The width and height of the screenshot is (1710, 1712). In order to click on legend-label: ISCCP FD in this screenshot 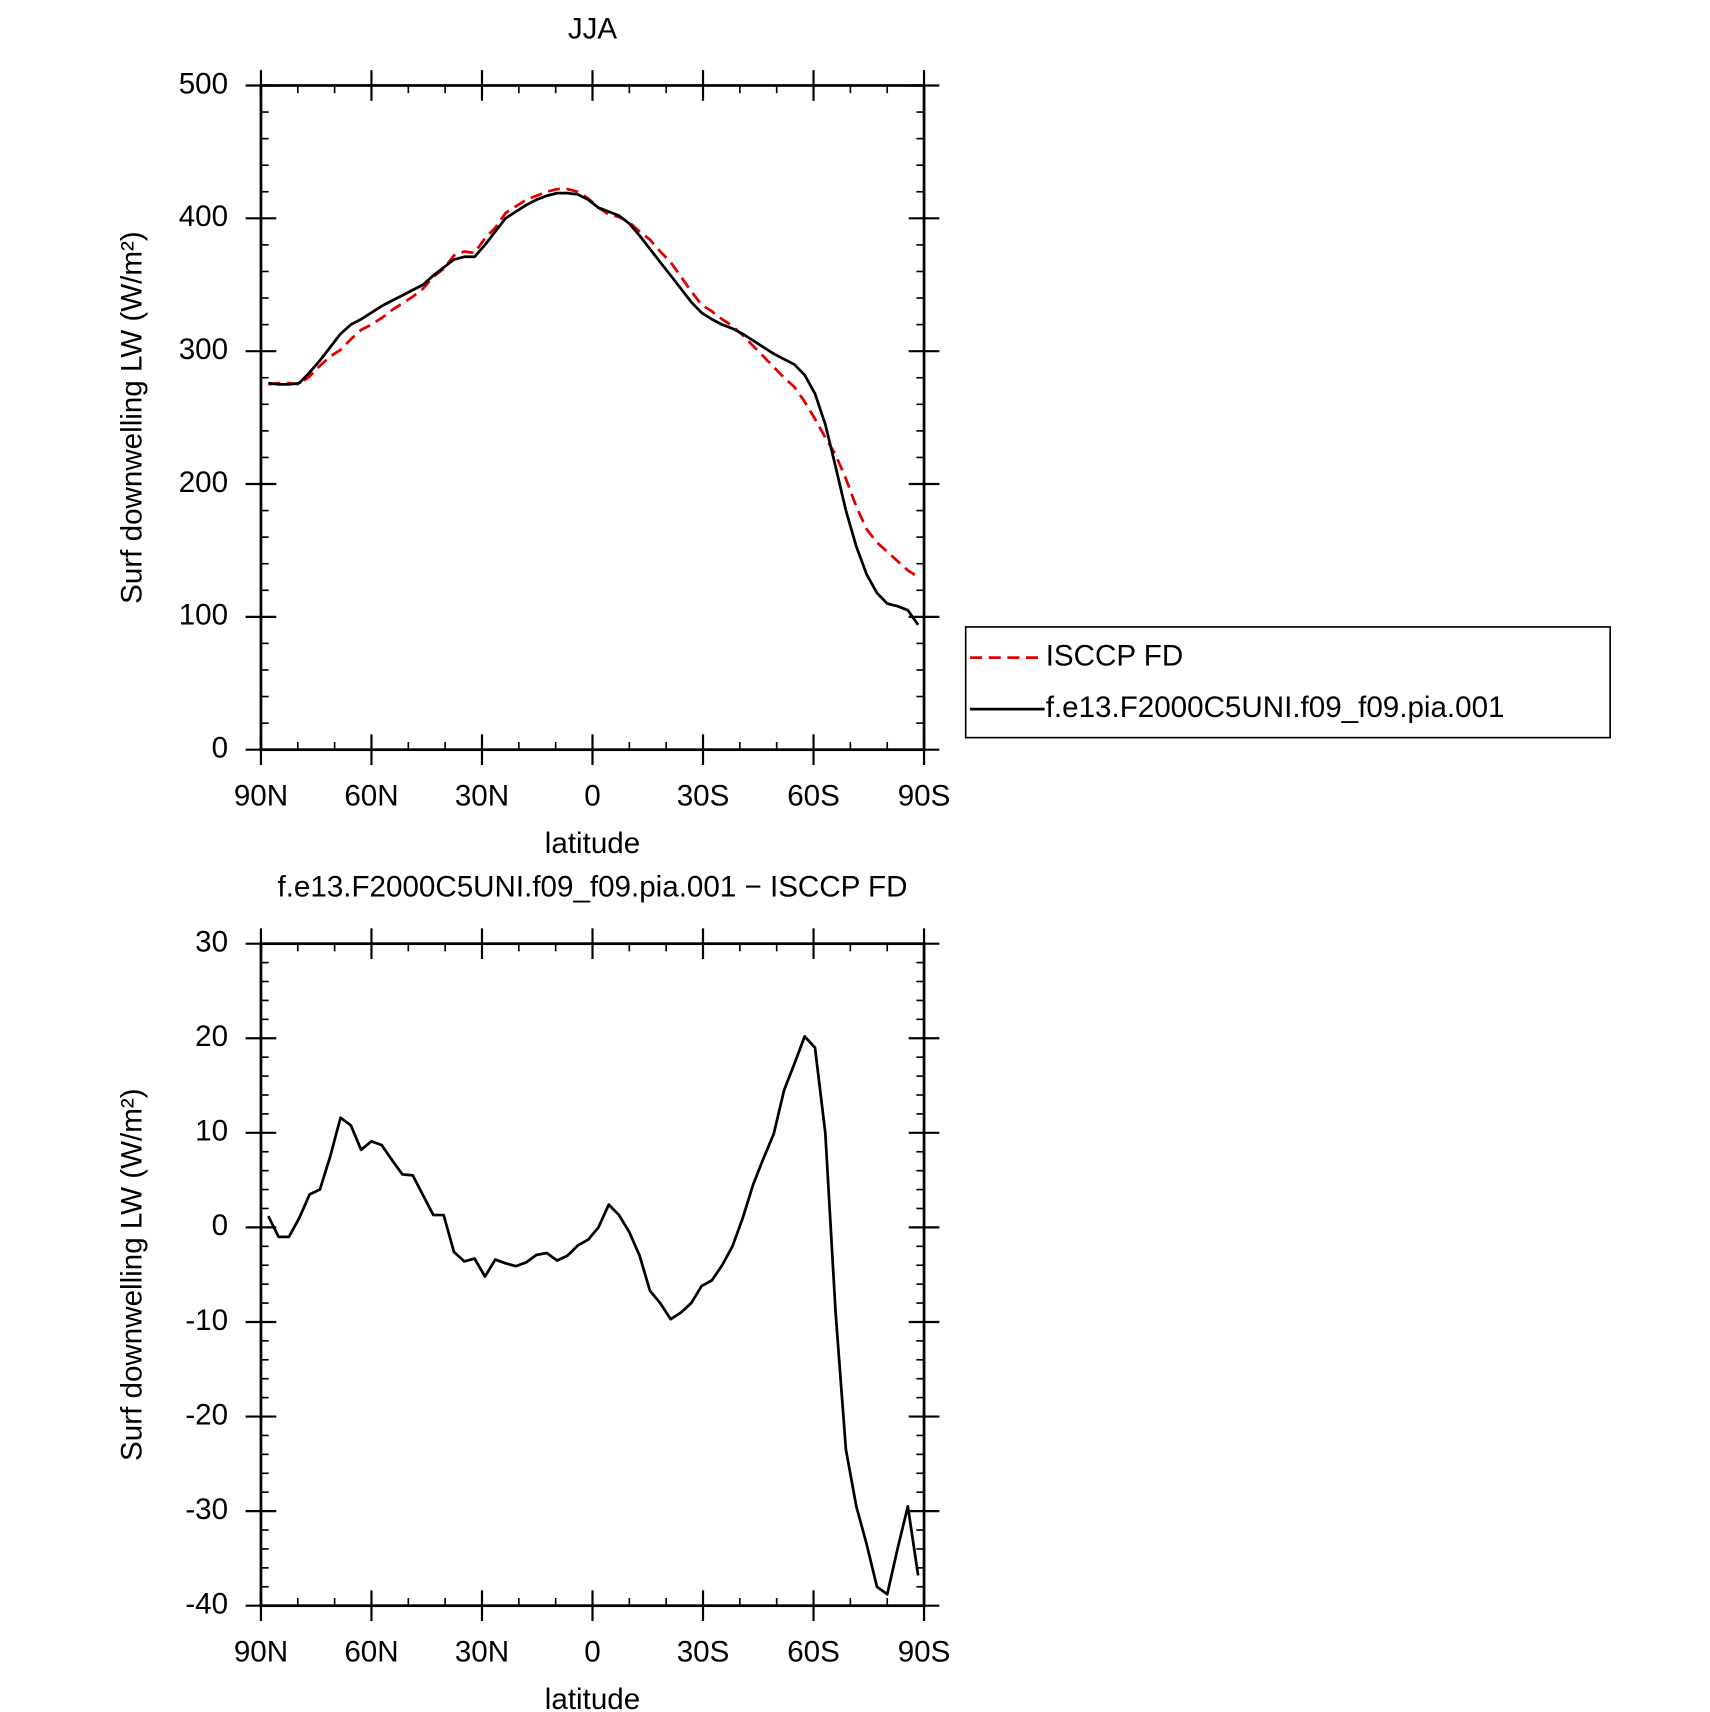, I will do `click(1115, 655)`.